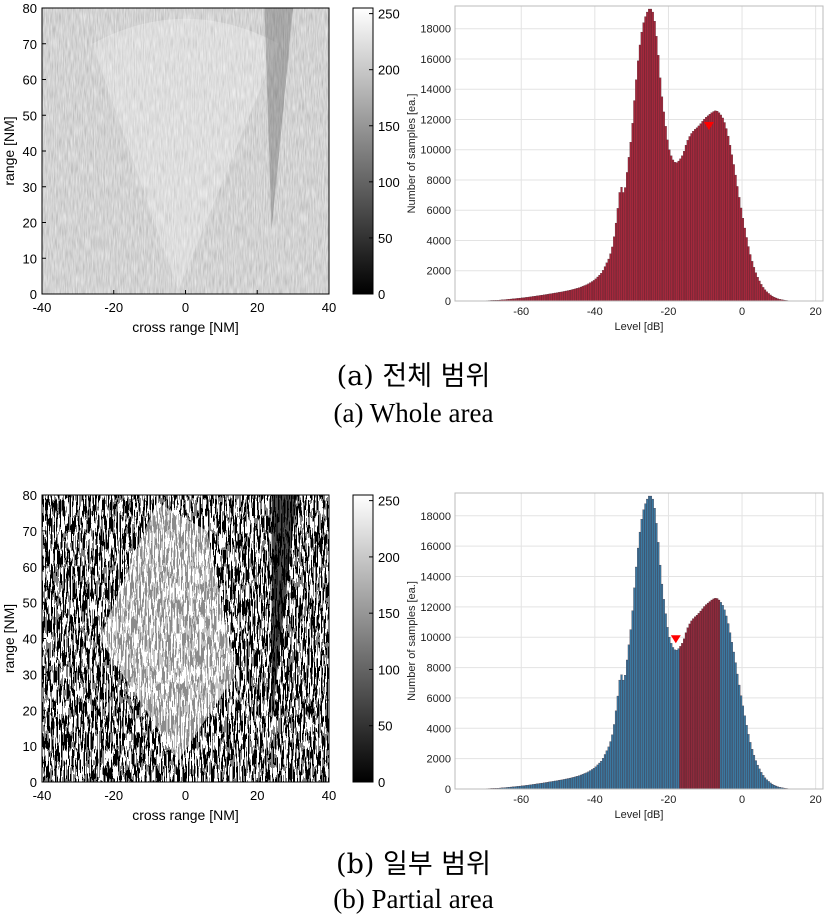  What do you see at coordinates (385, 726) in the screenshot?
I see `colorbar-tick-label: 50` at bounding box center [385, 726].